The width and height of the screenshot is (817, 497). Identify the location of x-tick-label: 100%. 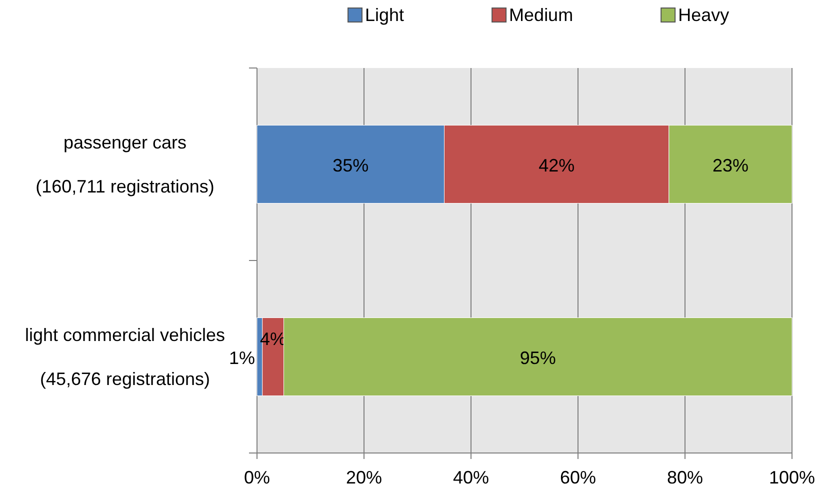
(792, 478).